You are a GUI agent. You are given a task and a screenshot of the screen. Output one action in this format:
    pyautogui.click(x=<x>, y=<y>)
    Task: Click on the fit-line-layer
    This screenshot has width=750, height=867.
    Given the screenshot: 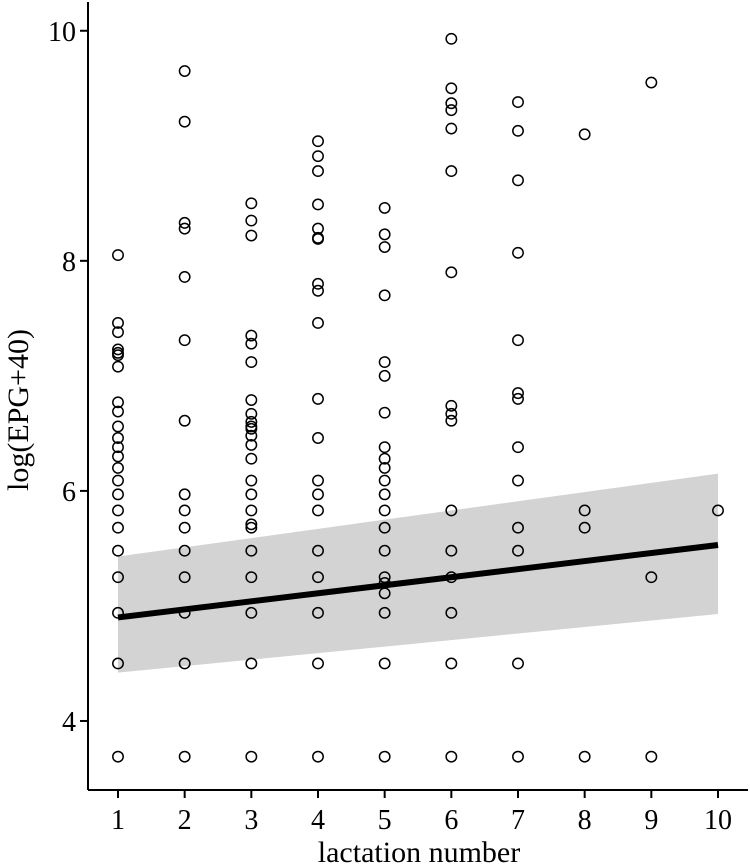 What is the action you would take?
    pyautogui.click(x=418, y=581)
    